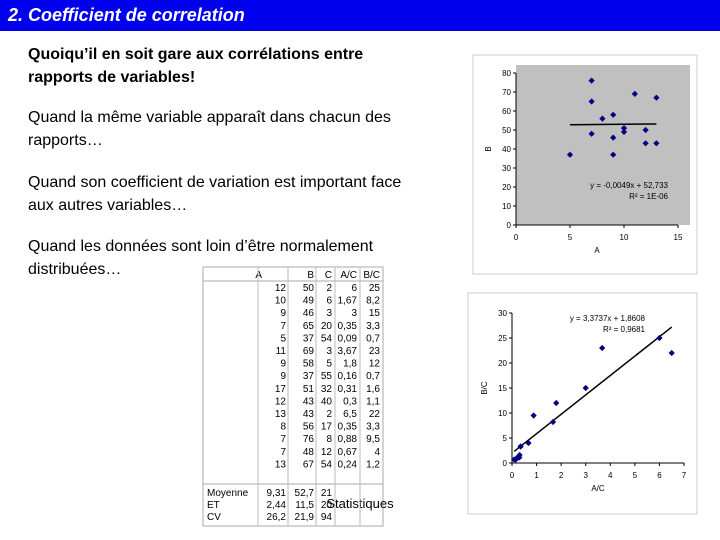 The width and height of the screenshot is (720, 540). Describe the element at coordinates (373, 301) in the screenshot. I see `cell: 8,2` at that location.